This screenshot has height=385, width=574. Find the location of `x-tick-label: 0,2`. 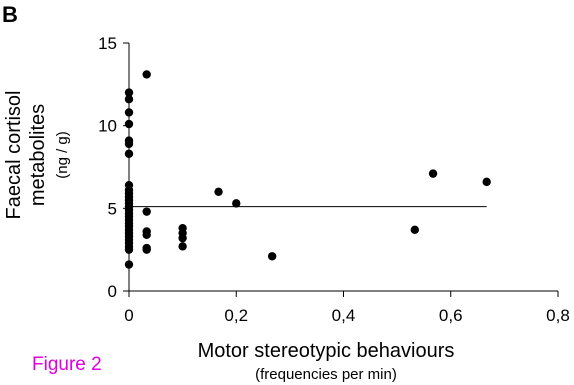

x-tick-label: 0,2 is located at coordinates (236, 315).